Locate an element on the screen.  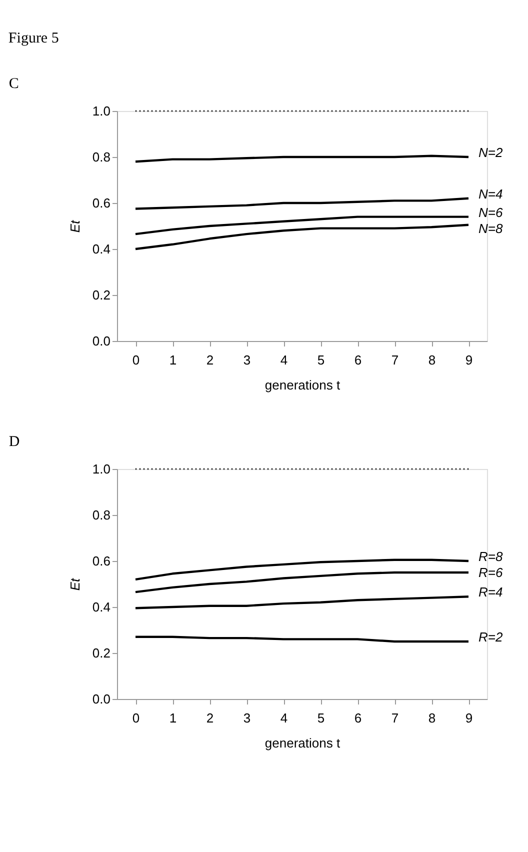
chart-title: C is located at coordinates (13, 84).